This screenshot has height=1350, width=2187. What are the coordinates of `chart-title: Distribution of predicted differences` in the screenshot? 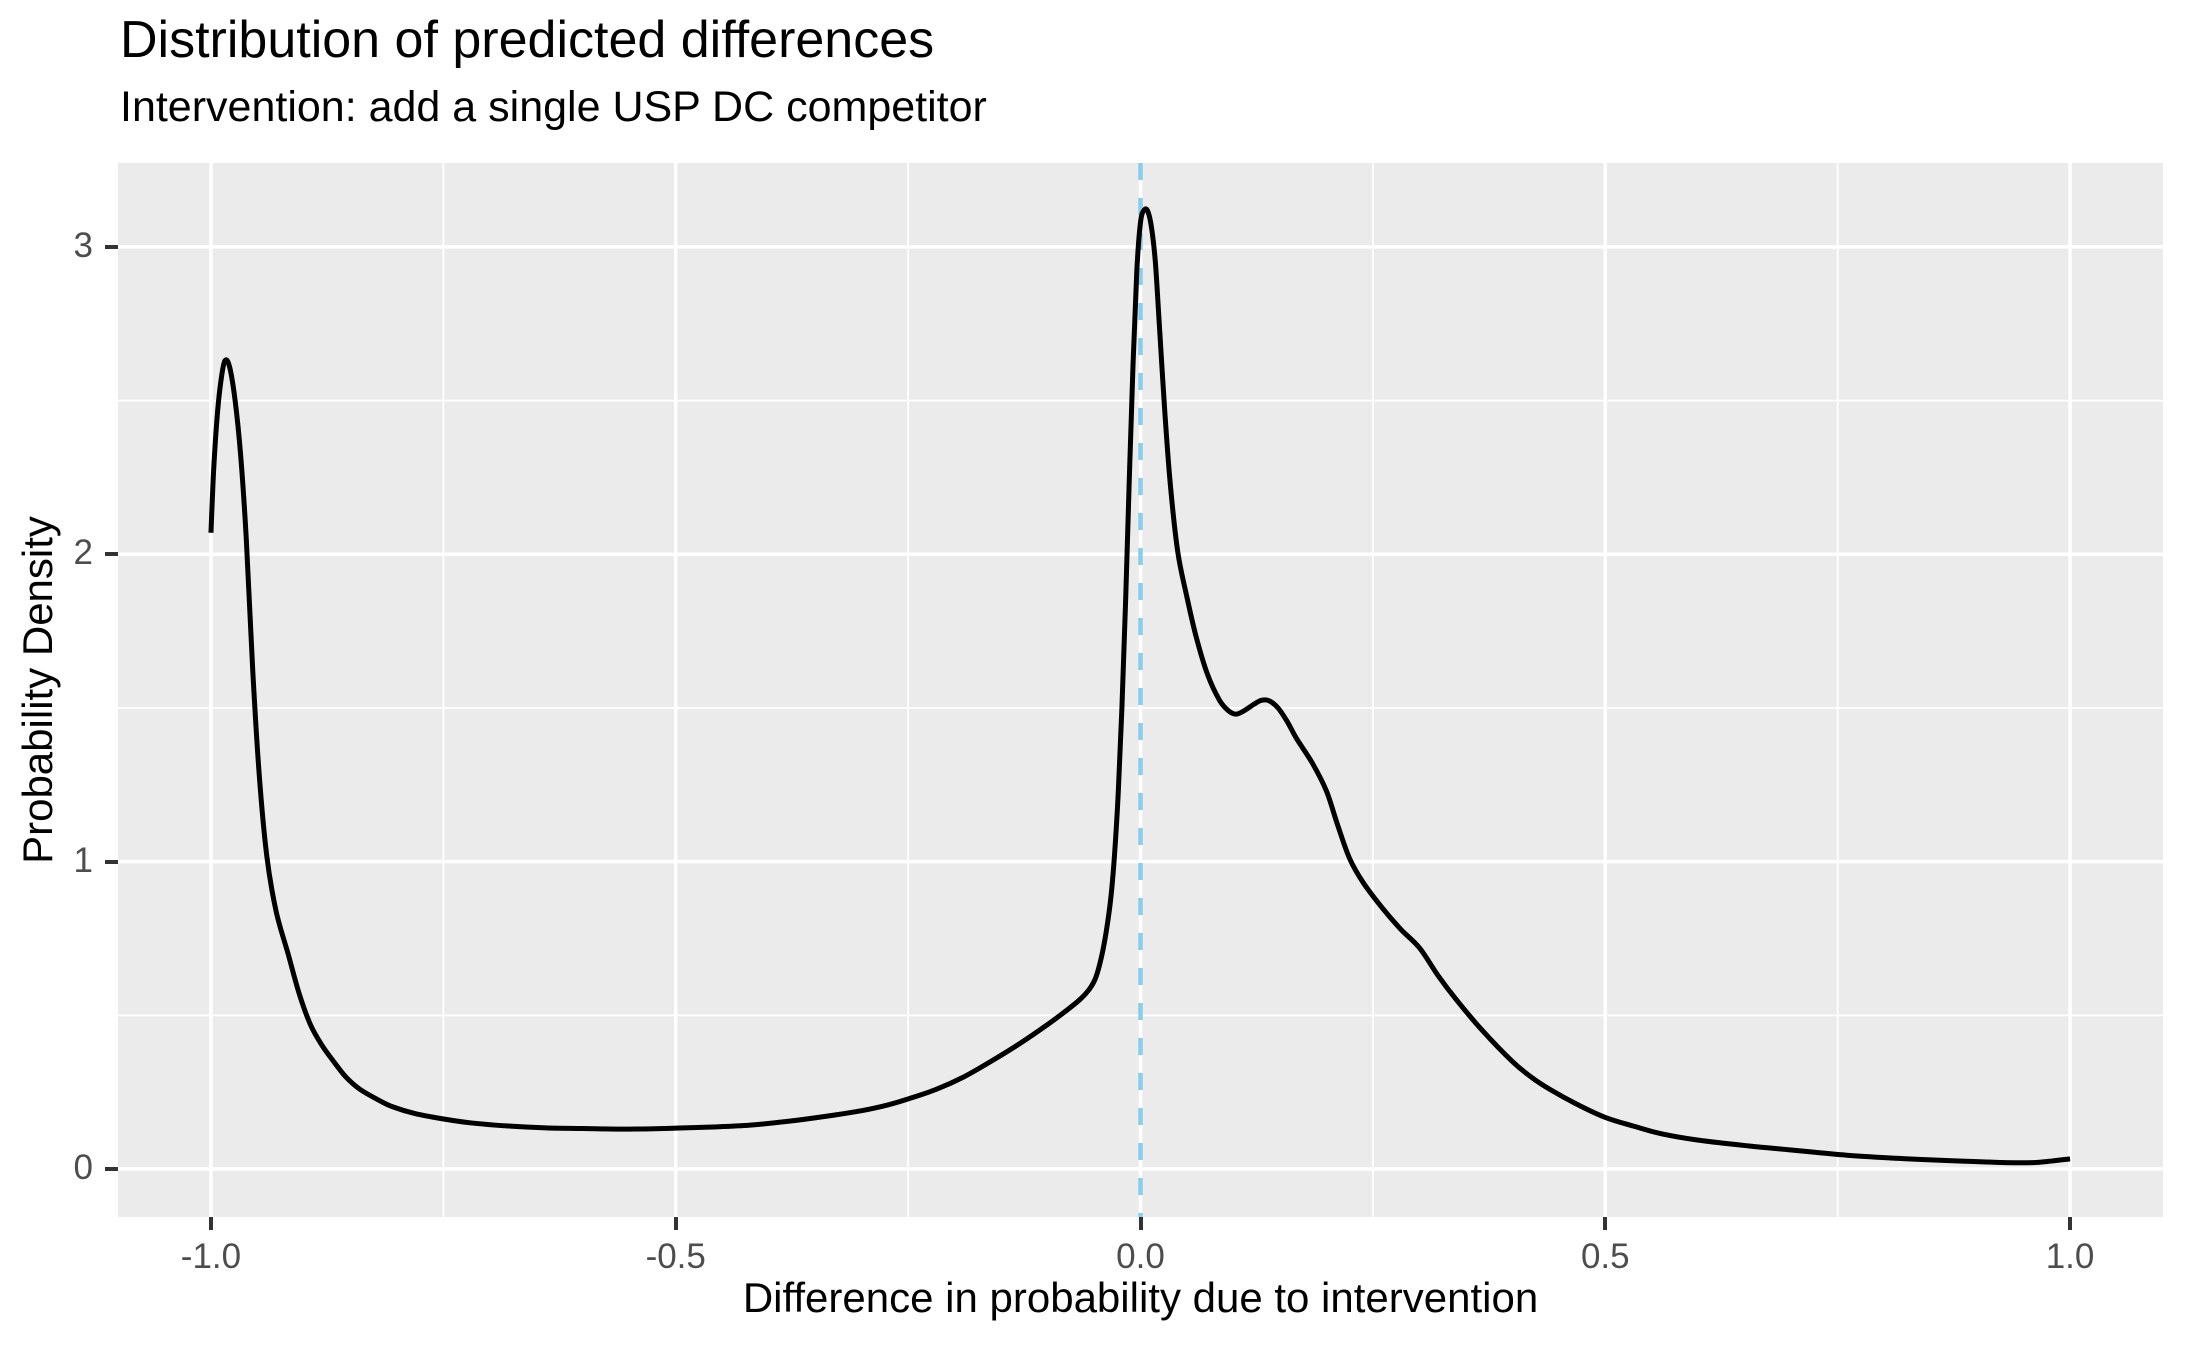 It's located at (527, 40).